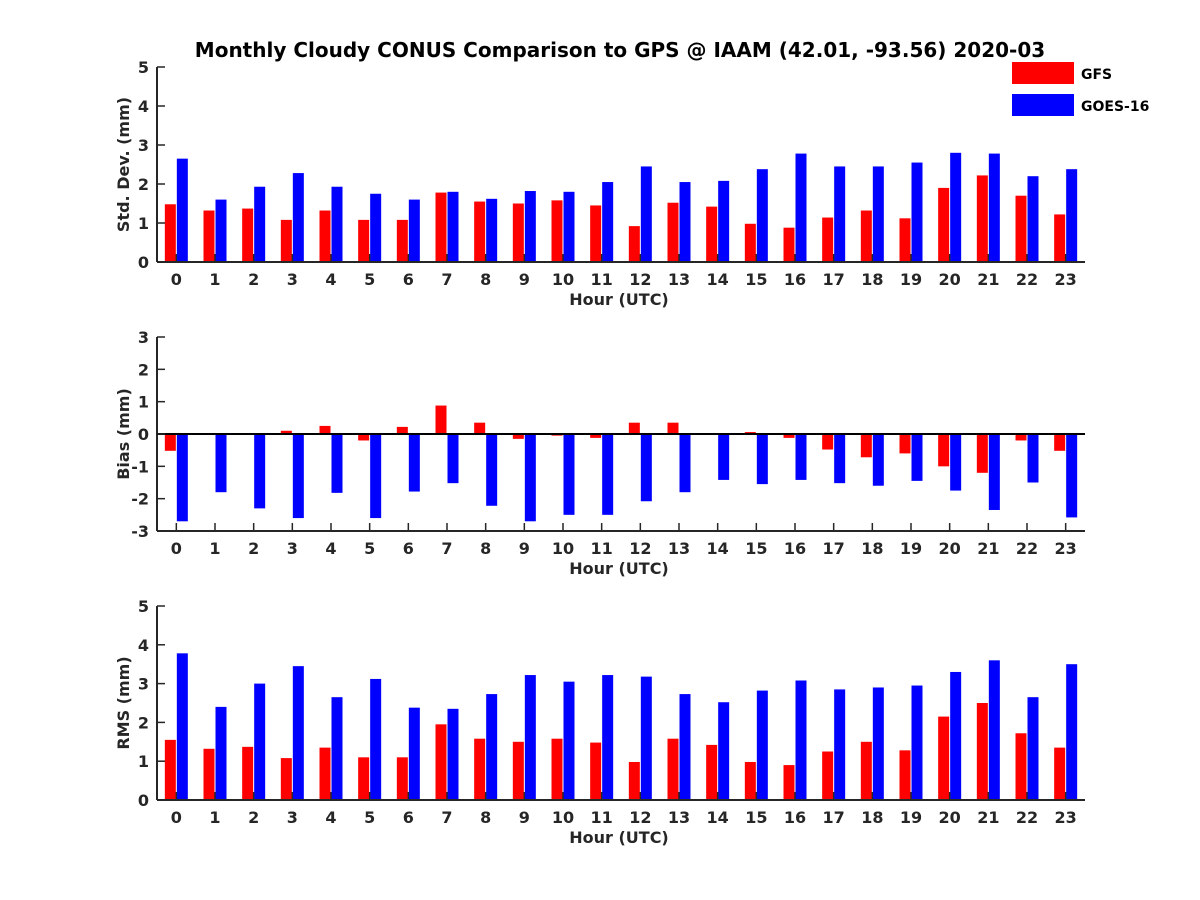 This screenshot has height=900, width=1200. Describe the element at coordinates (214, 817) in the screenshot. I see `x-tick-label: 1` at that location.